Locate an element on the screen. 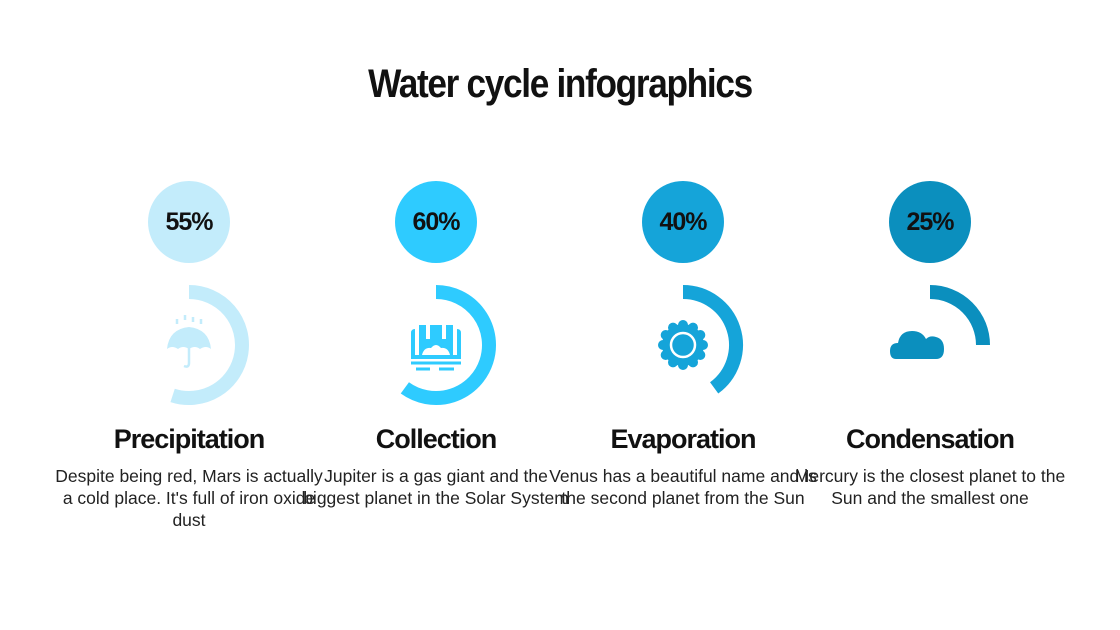  percent-label: 25% is located at coordinates (930, 221).